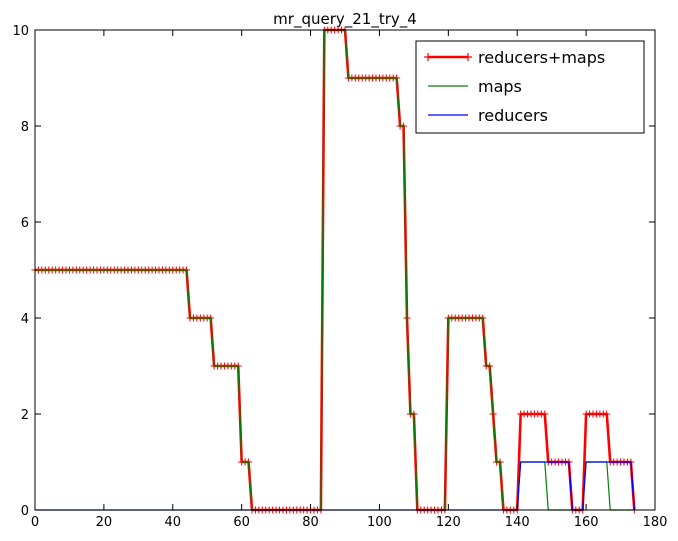 This screenshot has width=678, height=541. Describe the element at coordinates (345, 19) in the screenshot. I see `chart-title: mr_query_21_try_4` at that location.